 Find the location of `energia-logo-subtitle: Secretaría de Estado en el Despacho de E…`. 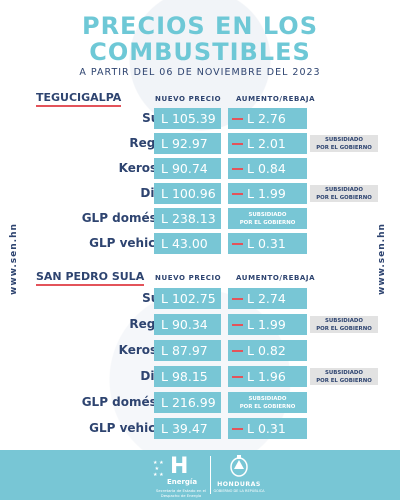

energia-logo-subtitle: Secretaría de Estado en el Despacho de E… is located at coordinates (181, 493).